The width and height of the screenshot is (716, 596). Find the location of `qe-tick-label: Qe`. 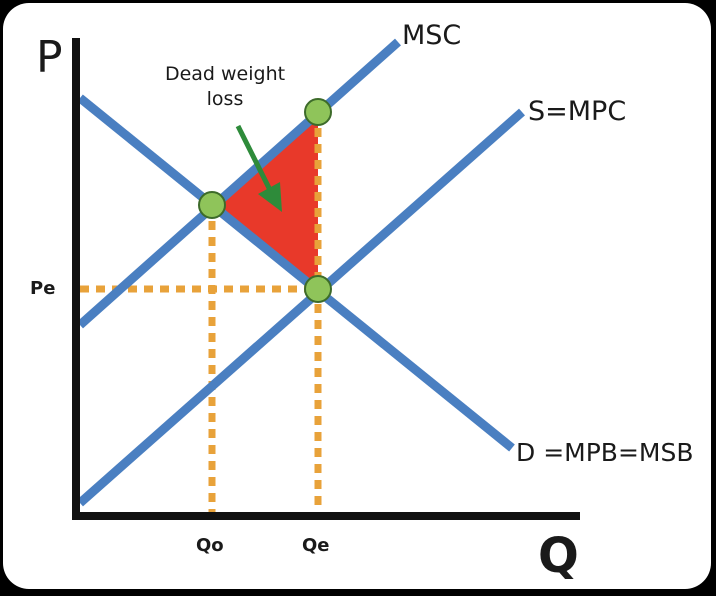

qe-tick-label: Qe is located at coordinates (316, 545).